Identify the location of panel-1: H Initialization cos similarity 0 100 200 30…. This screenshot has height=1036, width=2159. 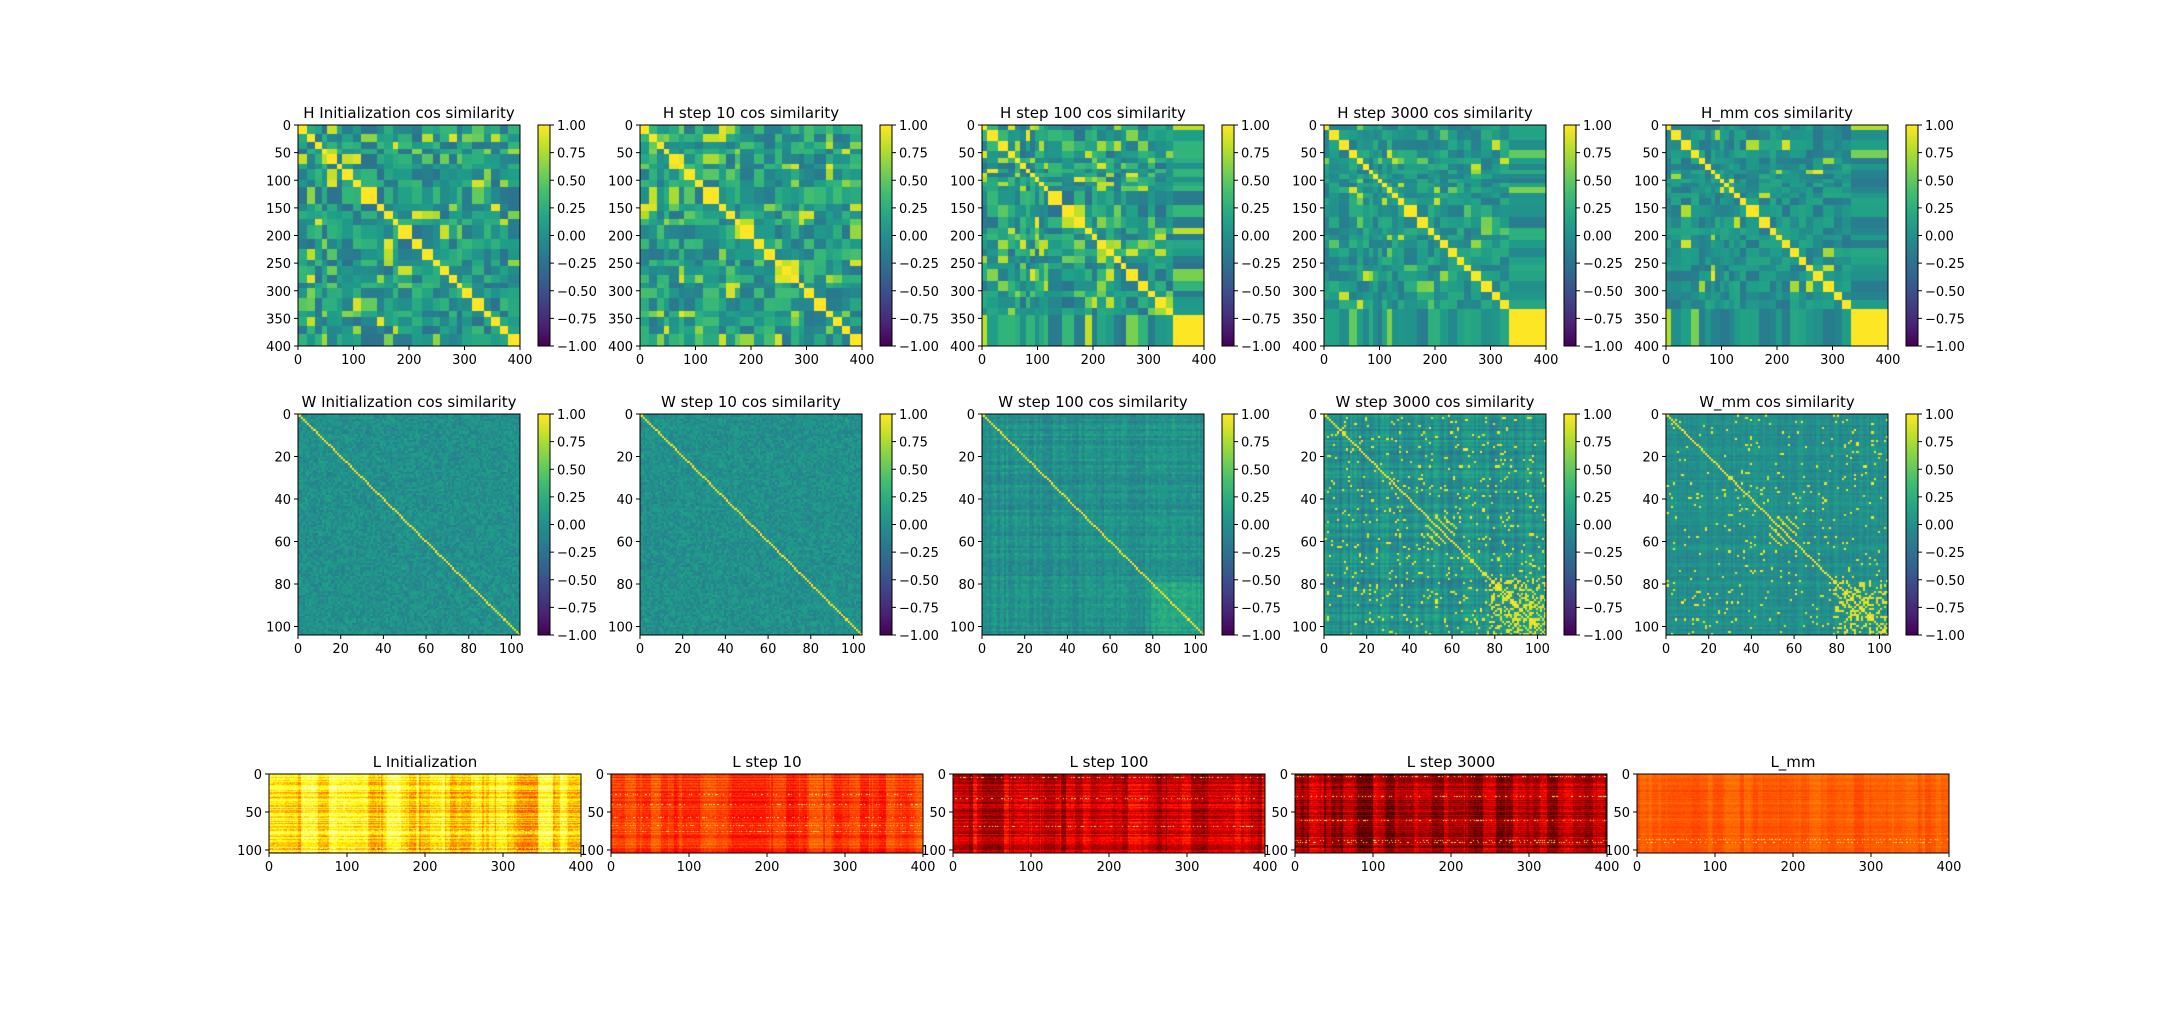
(431, 236).